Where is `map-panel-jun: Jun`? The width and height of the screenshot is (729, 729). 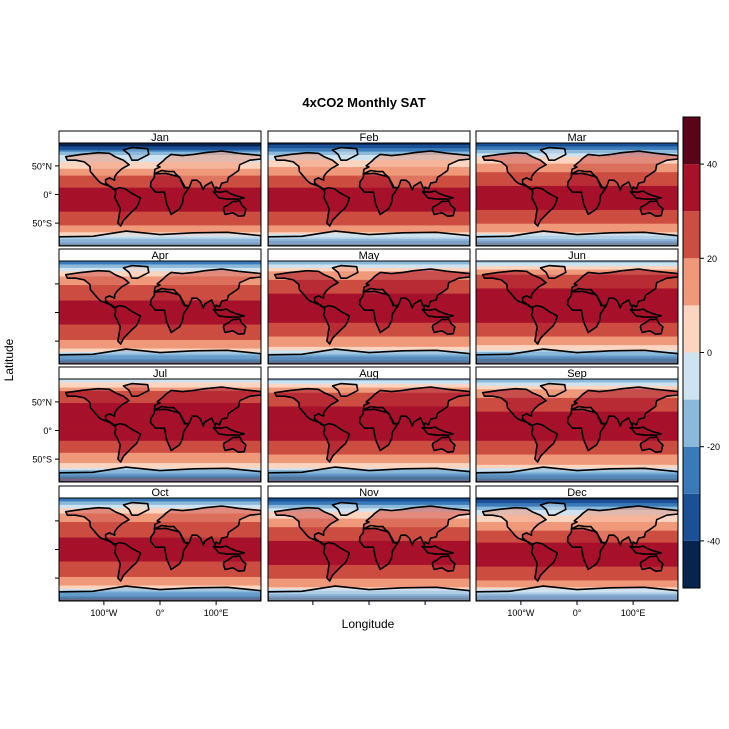
map-panel-jun: Jun is located at coordinates (577, 307).